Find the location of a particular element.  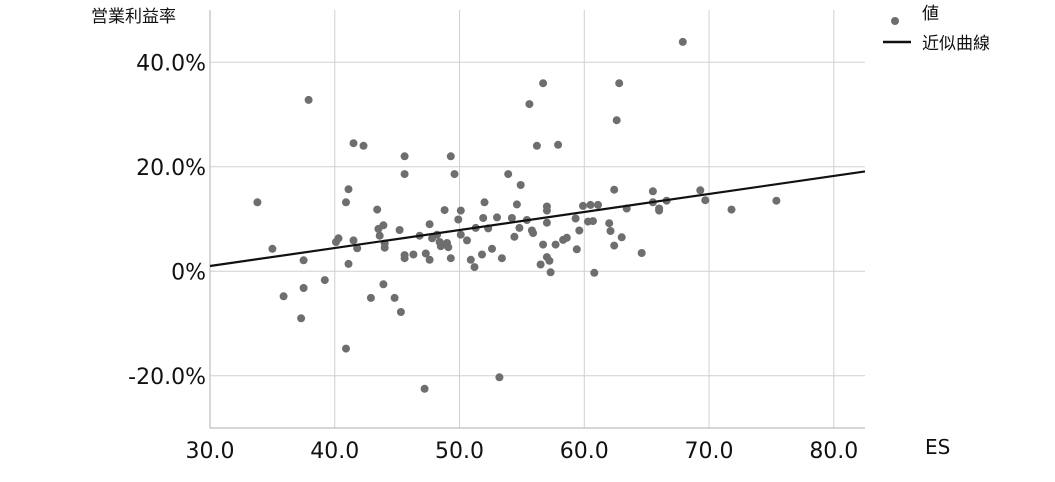

legend: 値 近似曲線 is located at coordinates (936, 29).